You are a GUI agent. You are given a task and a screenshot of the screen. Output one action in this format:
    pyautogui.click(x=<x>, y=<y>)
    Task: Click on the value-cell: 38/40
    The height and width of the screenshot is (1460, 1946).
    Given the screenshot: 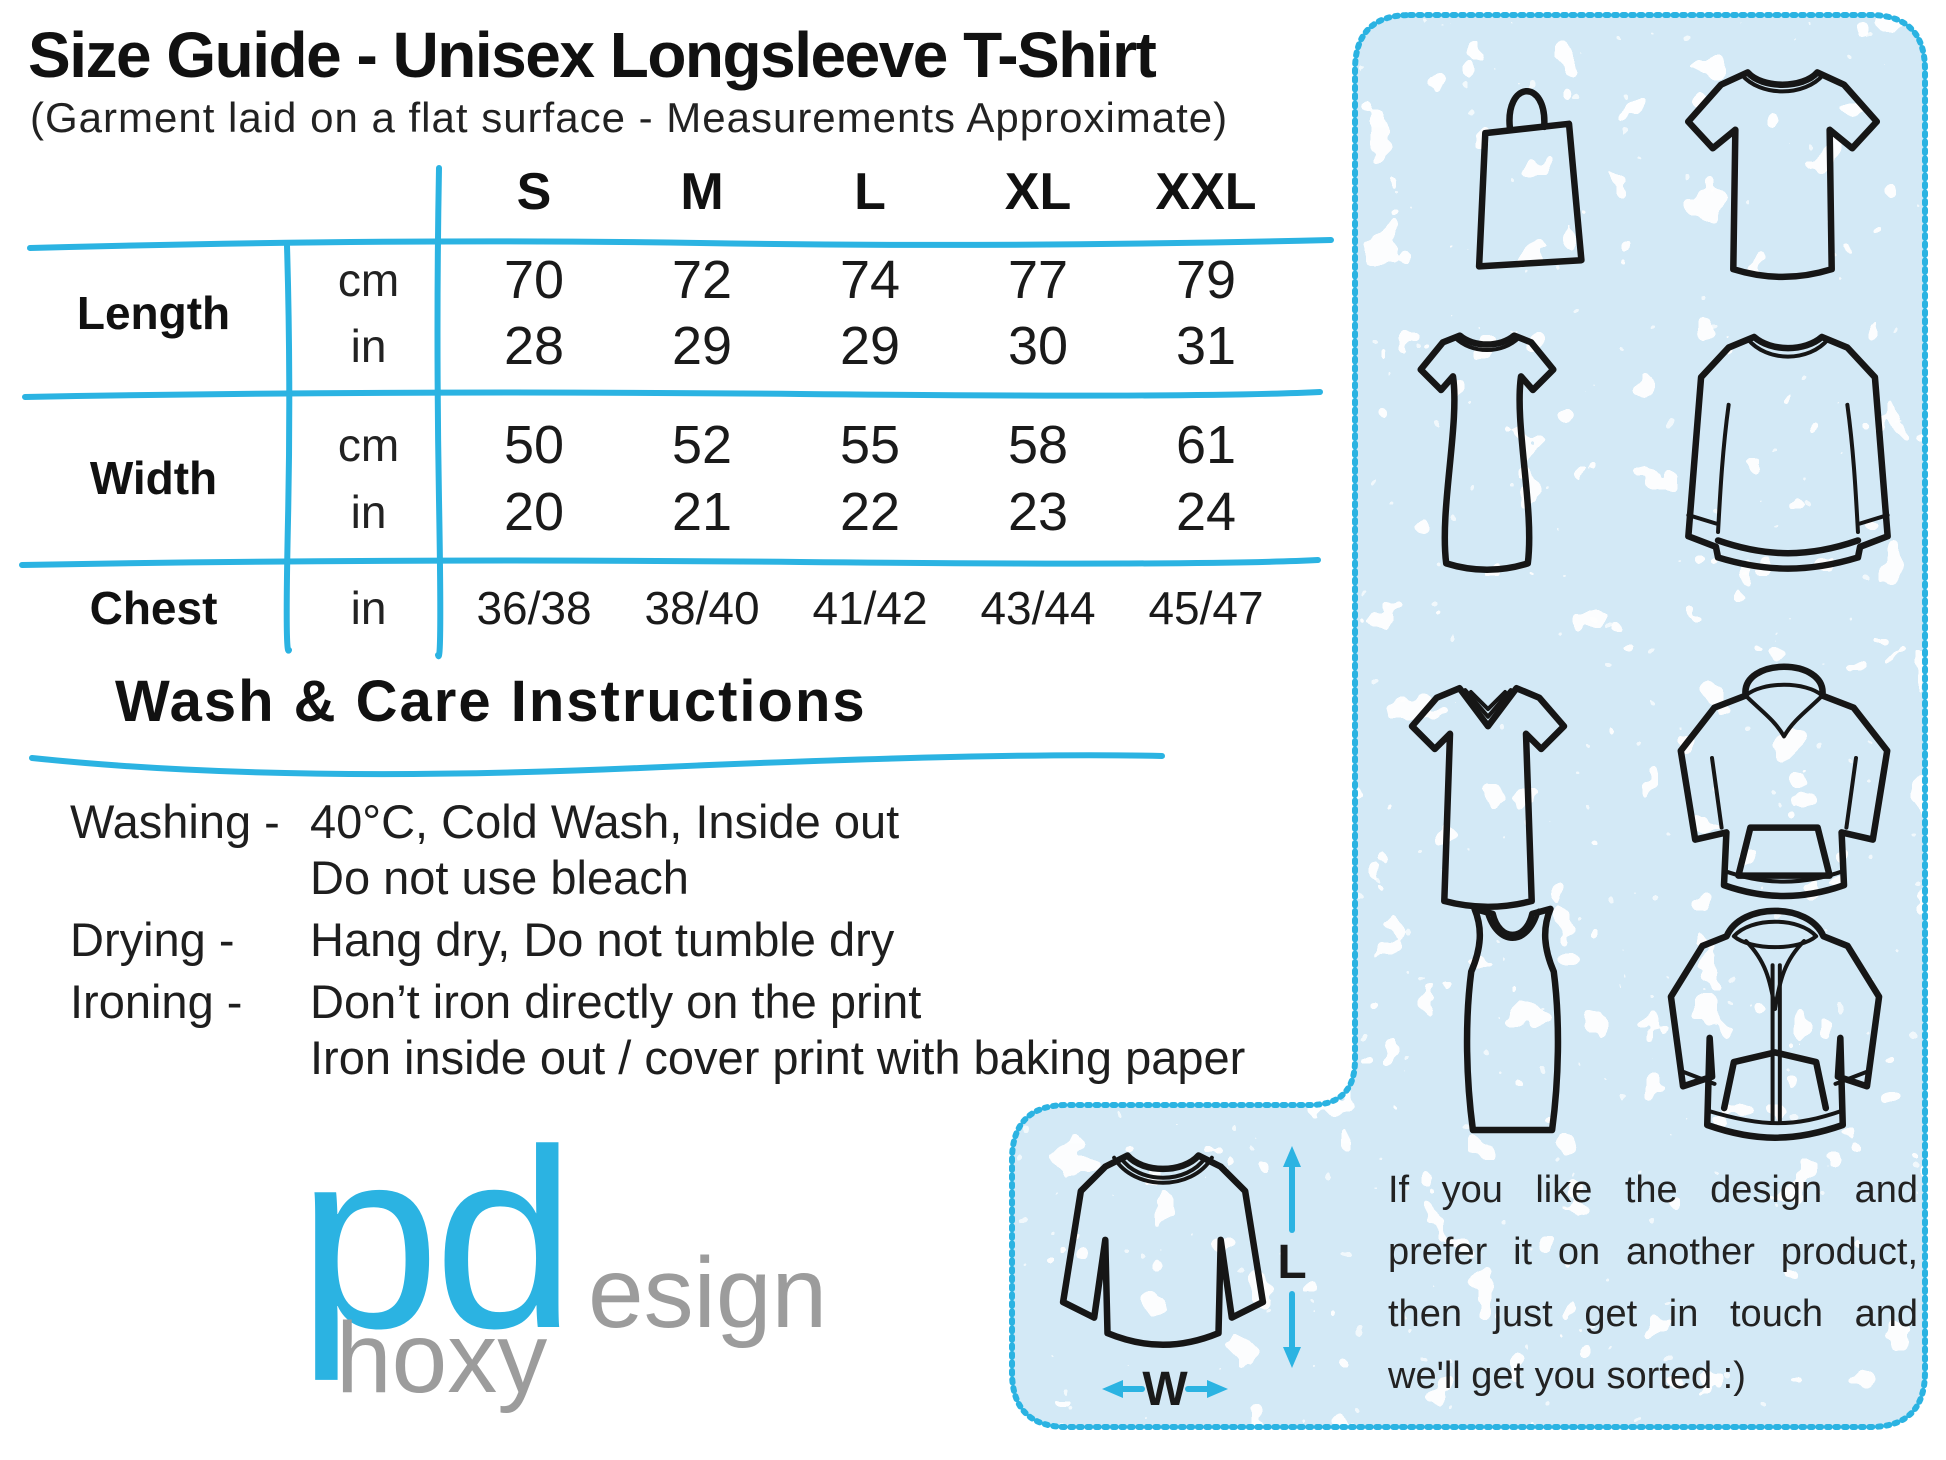 What is the action you would take?
    pyautogui.click(x=702, y=608)
    